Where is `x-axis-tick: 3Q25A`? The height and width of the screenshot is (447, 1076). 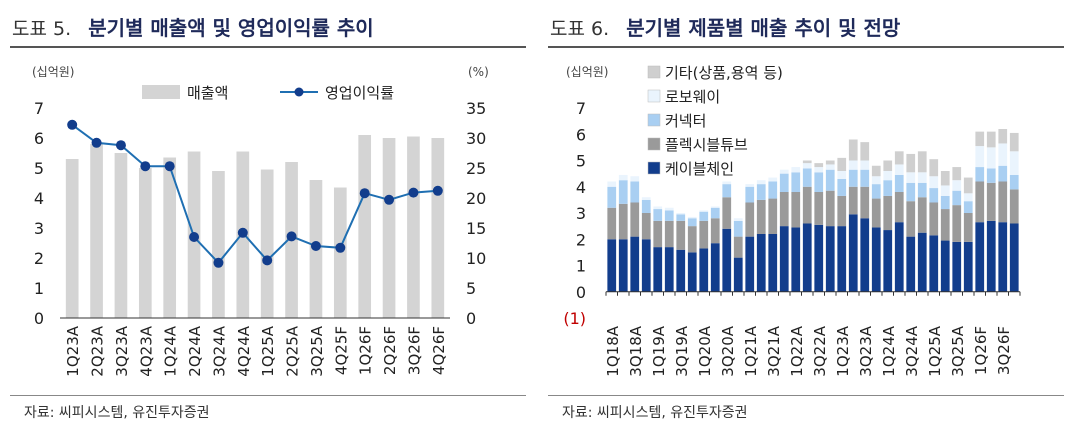
x-axis-tick: 3Q25A is located at coordinates (317, 350).